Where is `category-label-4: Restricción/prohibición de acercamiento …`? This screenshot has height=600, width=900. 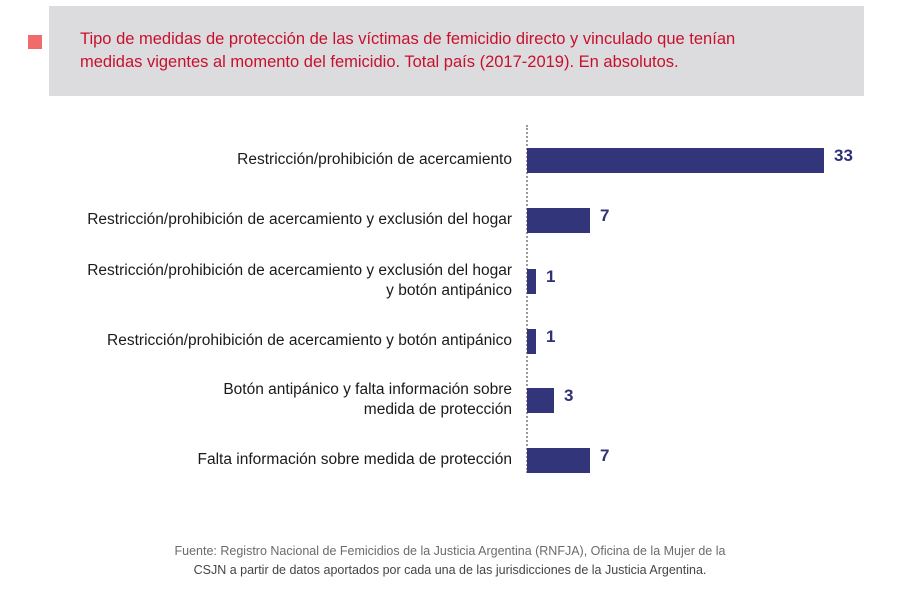 category-label-4: Restricción/prohibición de acercamiento … is located at coordinates (272, 341).